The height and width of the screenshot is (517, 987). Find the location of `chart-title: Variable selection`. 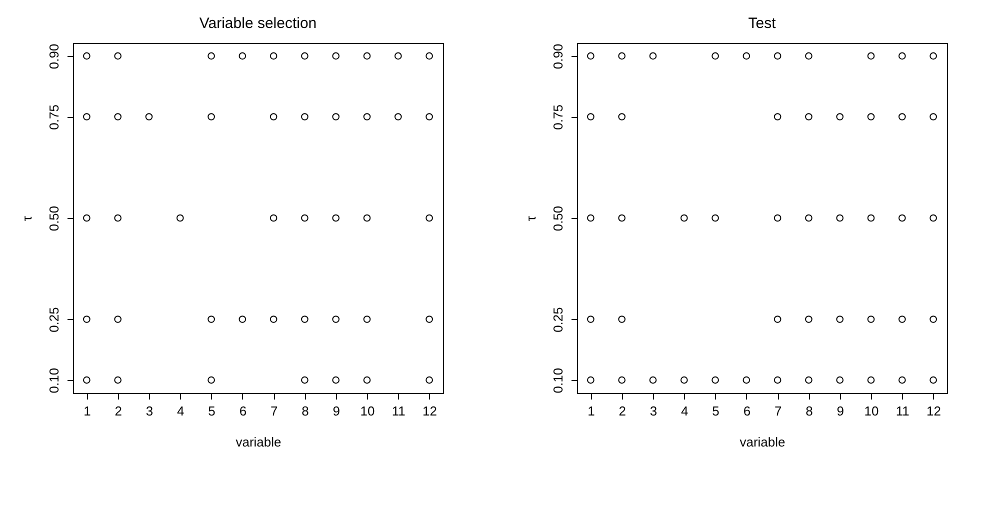

chart-title: Variable selection is located at coordinates (258, 23).